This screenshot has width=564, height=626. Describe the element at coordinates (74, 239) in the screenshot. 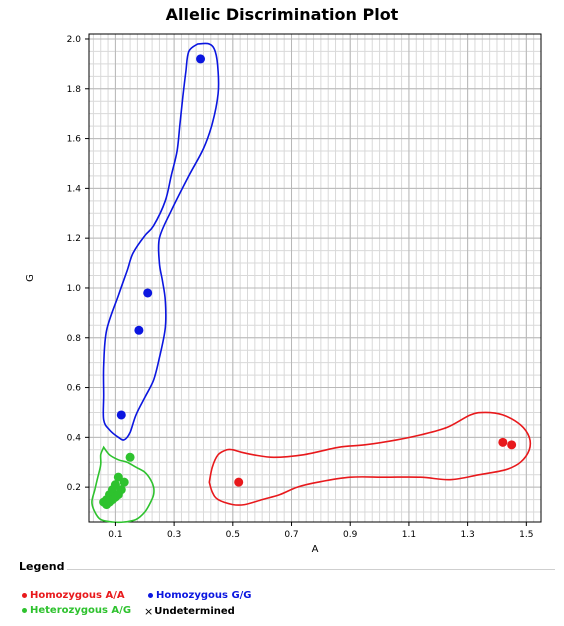

I see `y-tick-label: 1.2` at that location.